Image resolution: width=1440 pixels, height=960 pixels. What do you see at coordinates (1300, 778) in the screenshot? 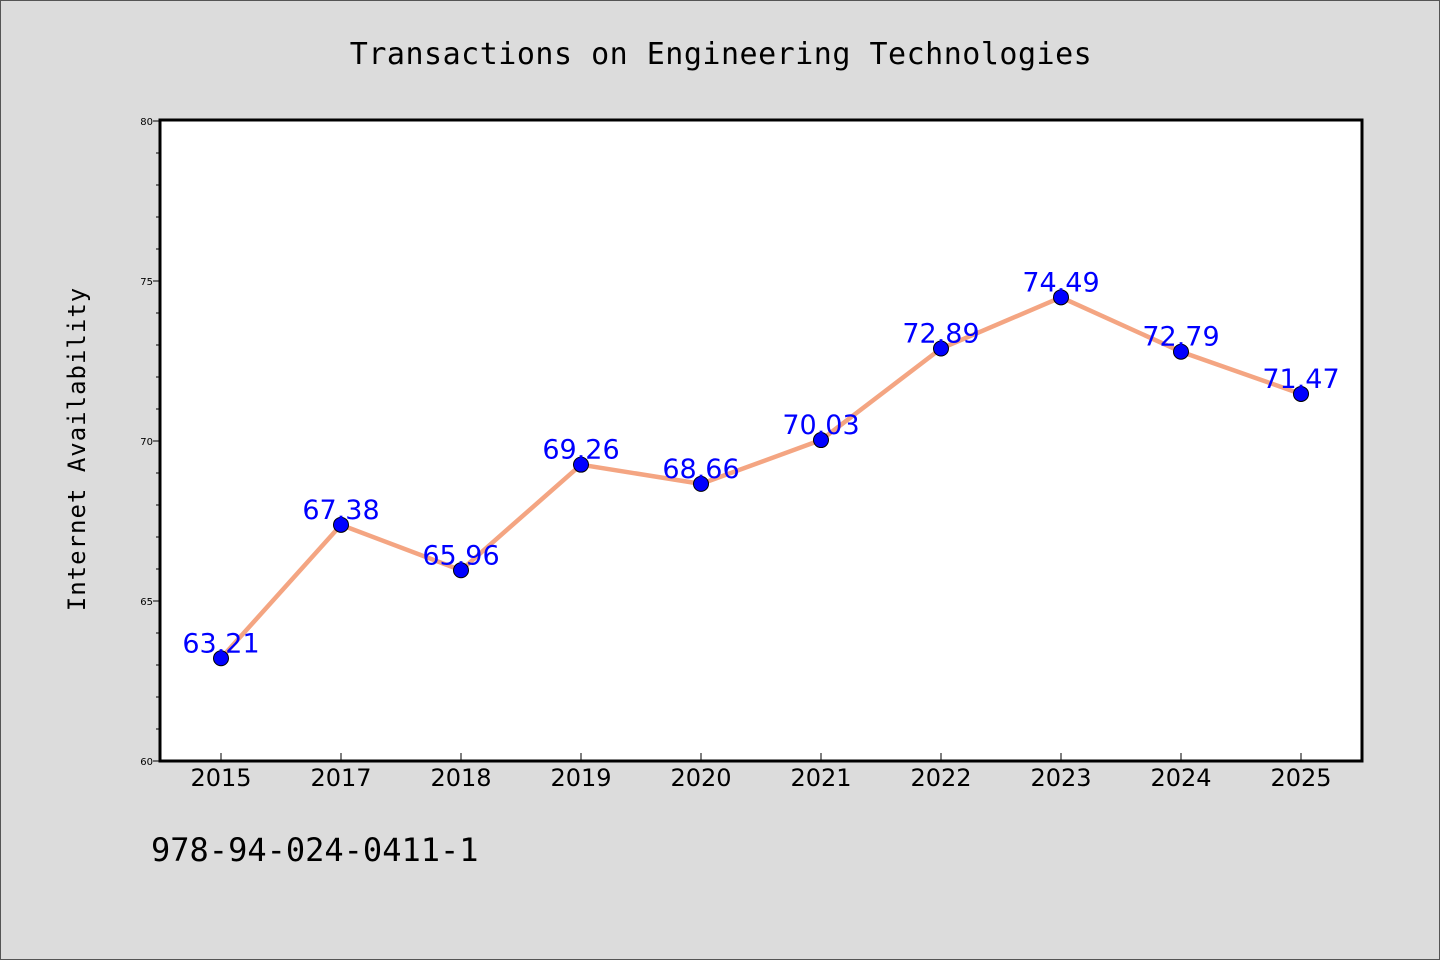
I see `x-tick-label: 2025` at bounding box center [1300, 778].